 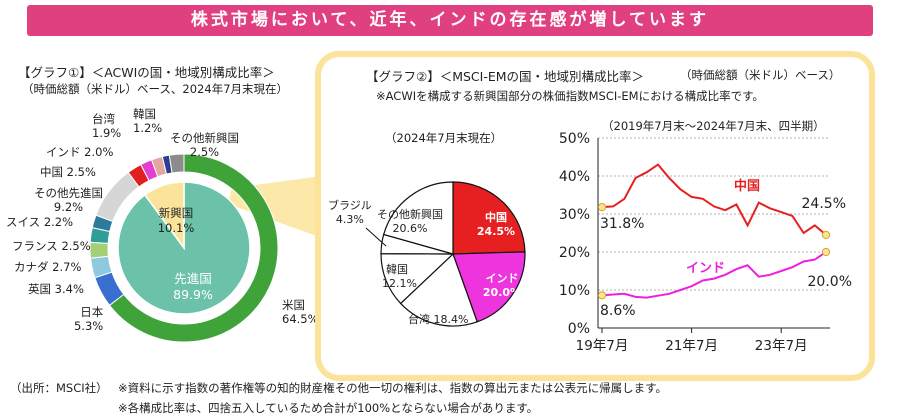 What do you see at coordinates (574, 253) in the screenshot?
I see `y-tick-label: 20%` at bounding box center [574, 253].